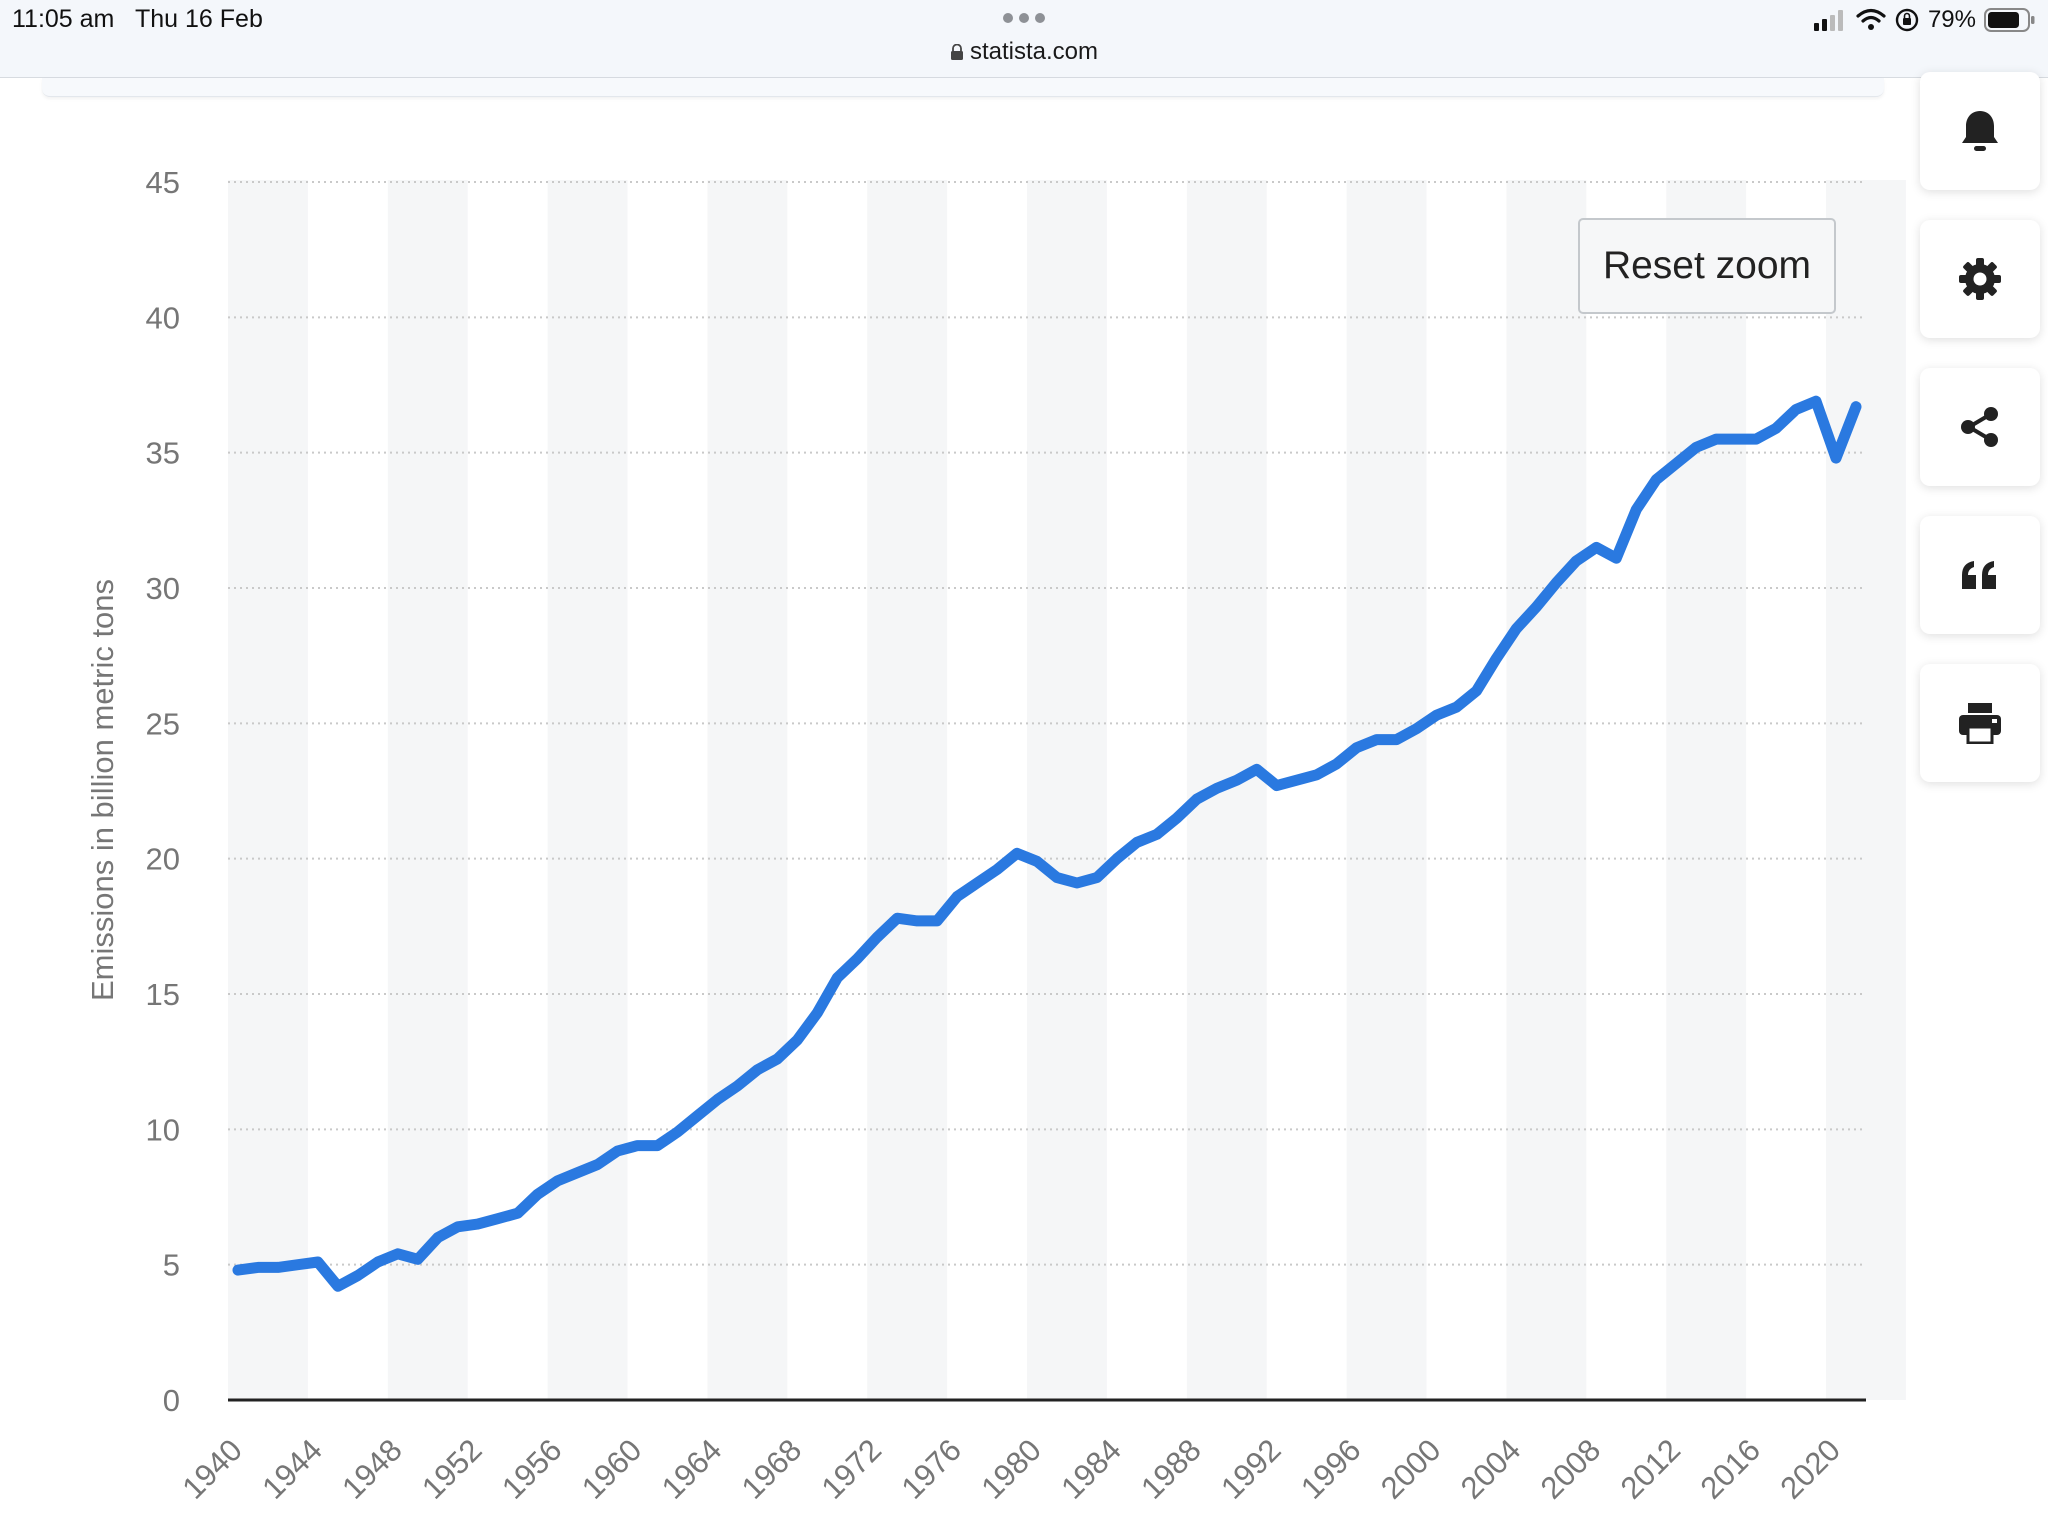  Describe the element at coordinates (212, 1469) in the screenshot. I see `x-tick-label: 1940` at that location.